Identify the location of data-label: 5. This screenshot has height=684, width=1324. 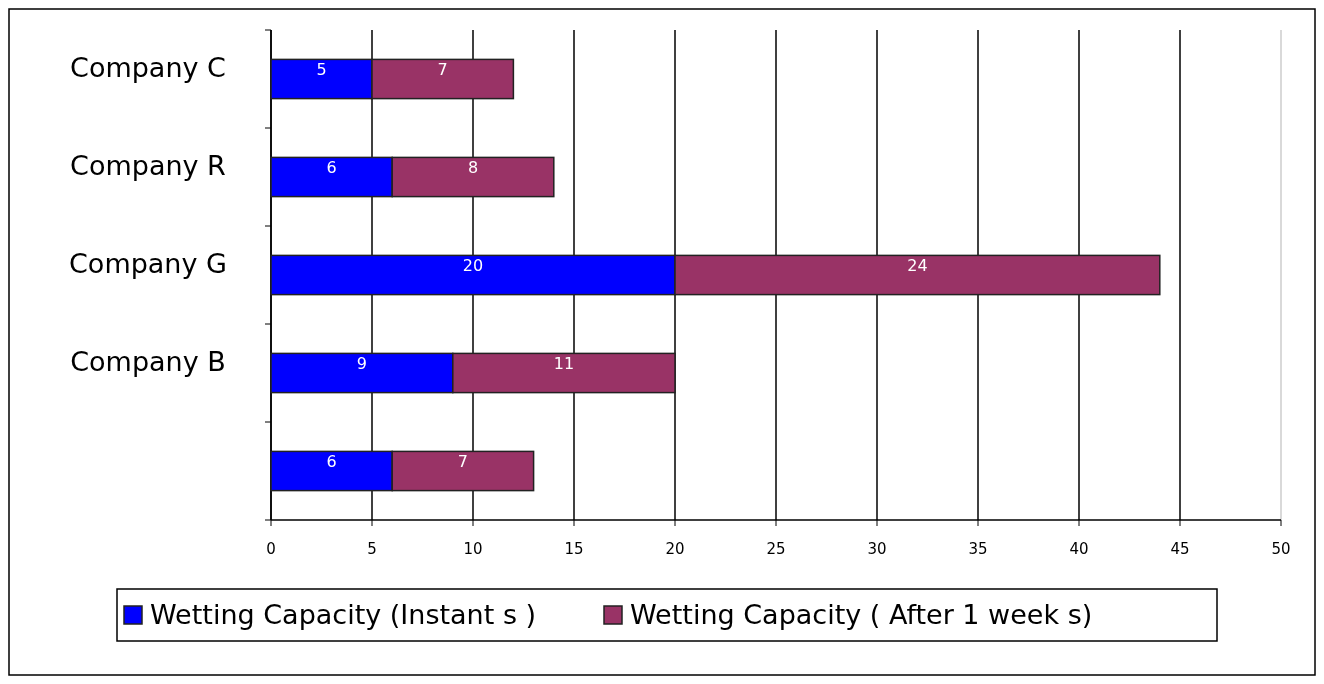
(321, 69).